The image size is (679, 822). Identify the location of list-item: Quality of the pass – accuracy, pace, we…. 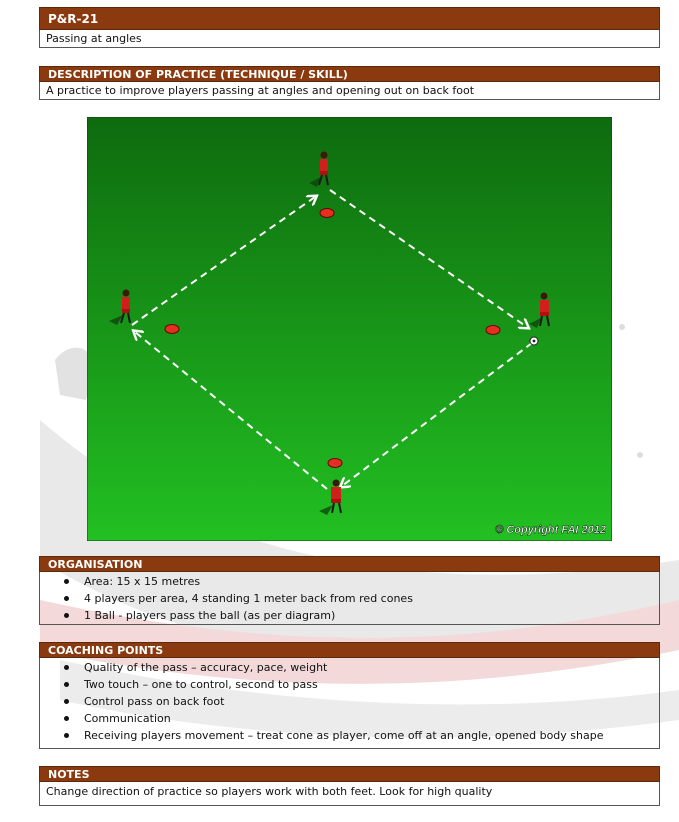
(349, 667).